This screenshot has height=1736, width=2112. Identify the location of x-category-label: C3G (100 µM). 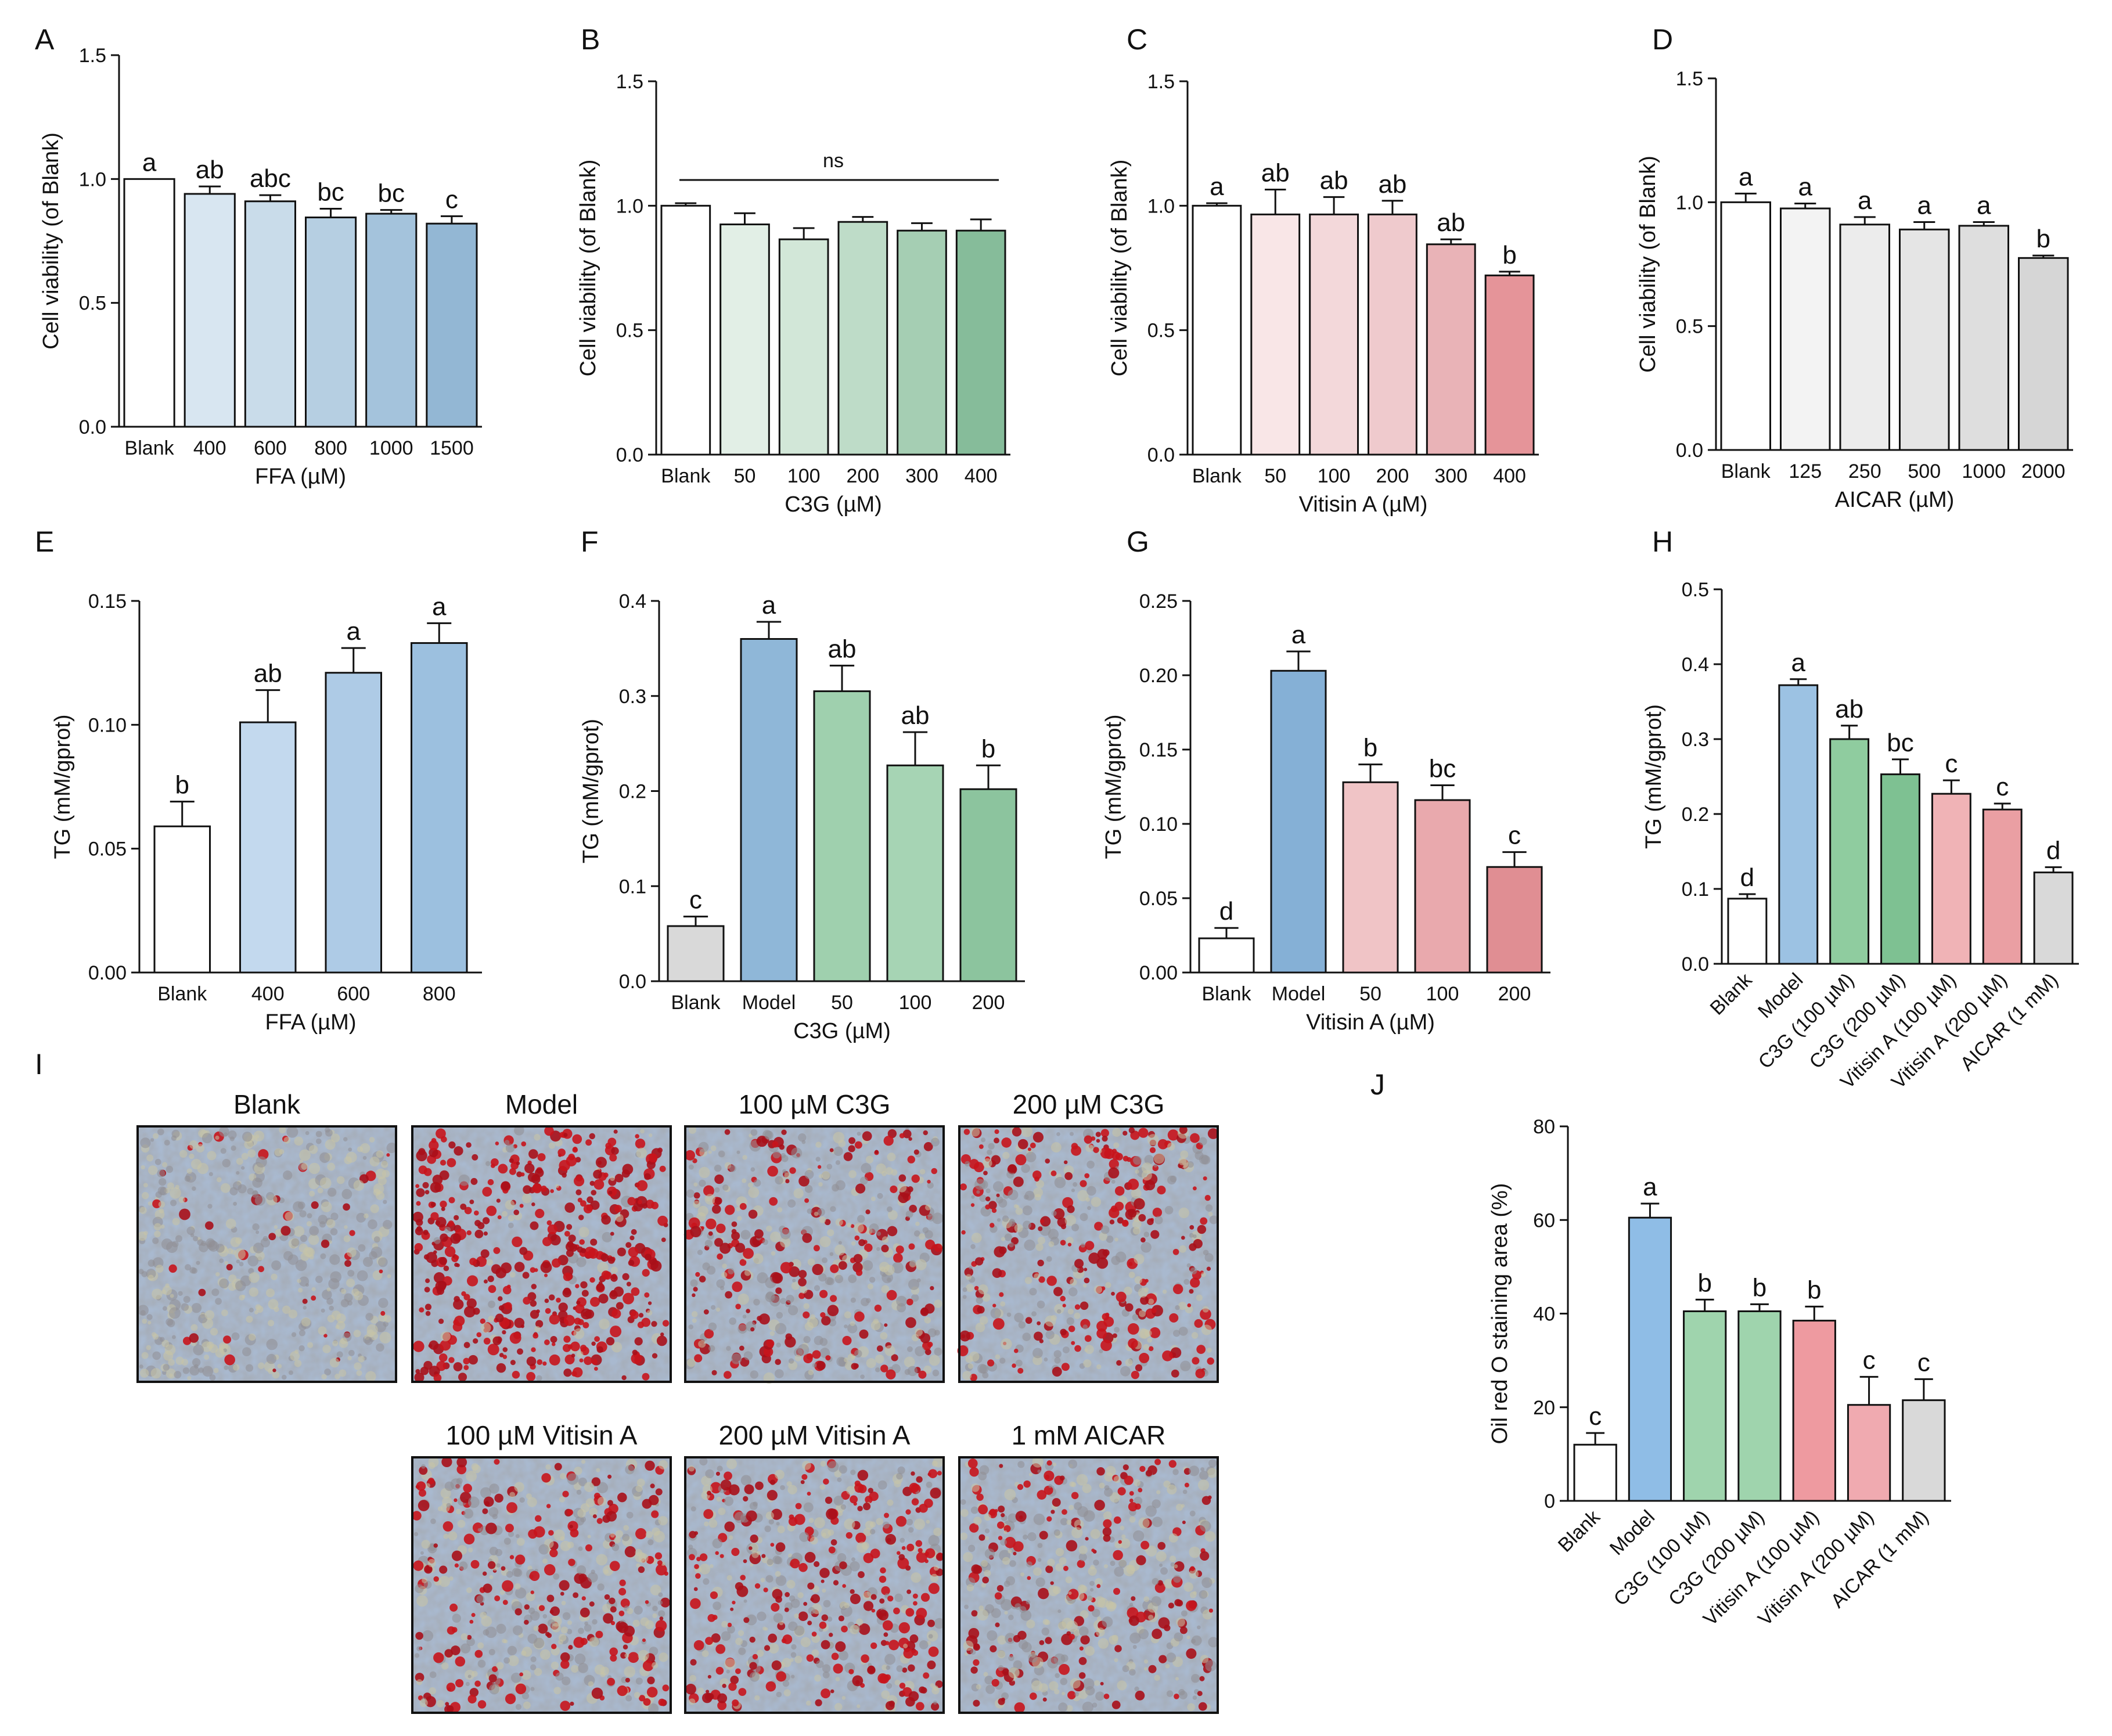
(1662, 1558).